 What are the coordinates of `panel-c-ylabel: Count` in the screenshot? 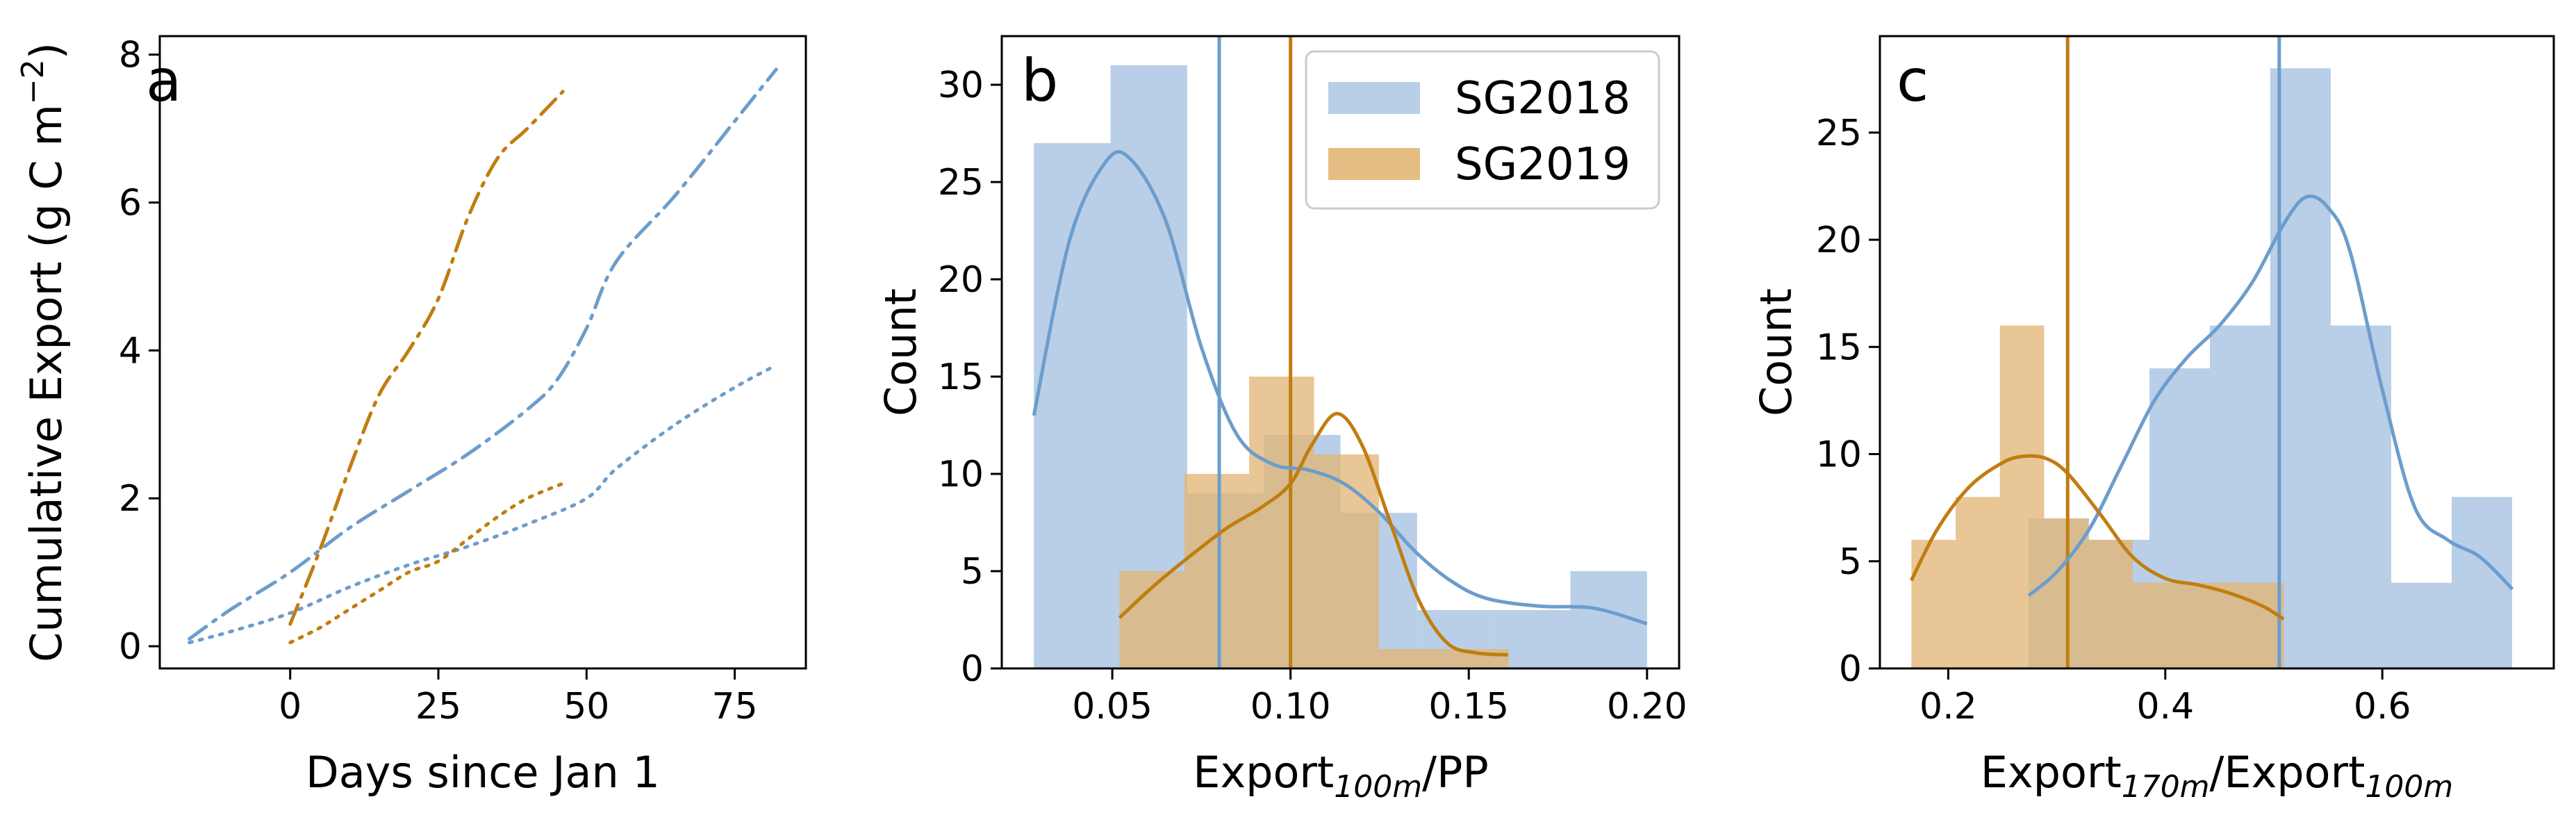 It's located at (1776, 352).